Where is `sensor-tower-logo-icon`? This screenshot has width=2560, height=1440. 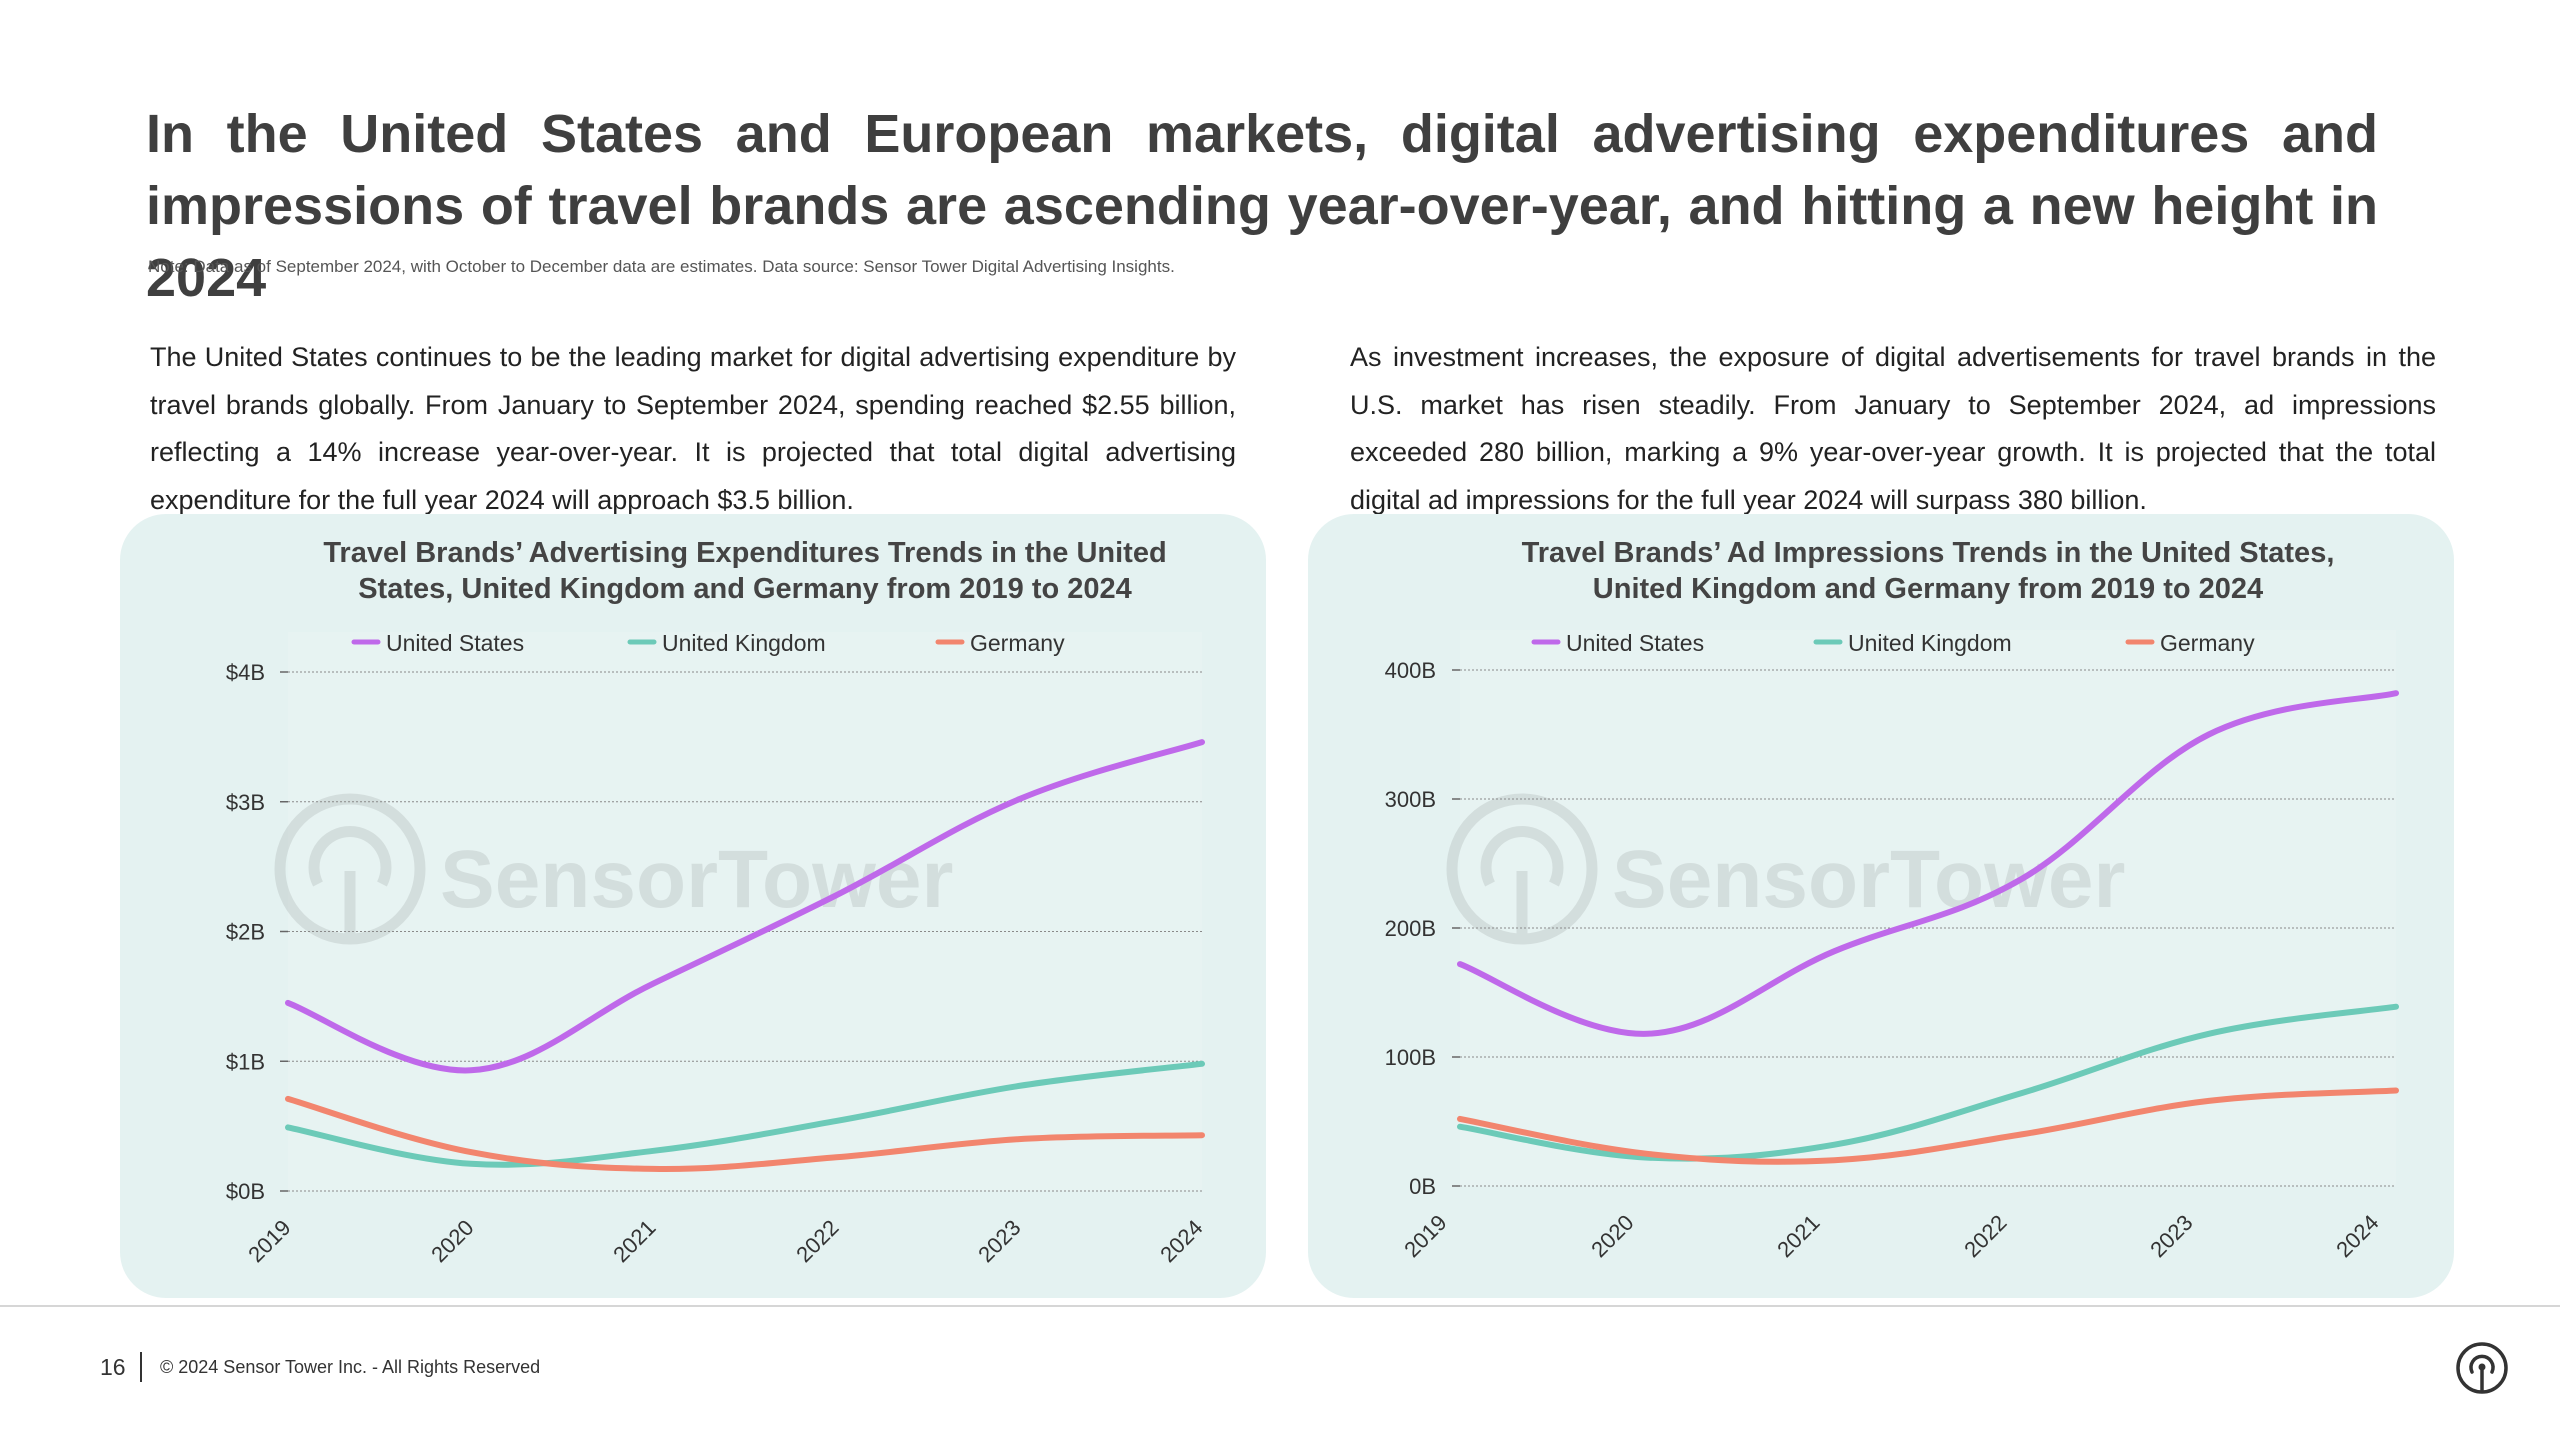 sensor-tower-logo-icon is located at coordinates (2482, 1368).